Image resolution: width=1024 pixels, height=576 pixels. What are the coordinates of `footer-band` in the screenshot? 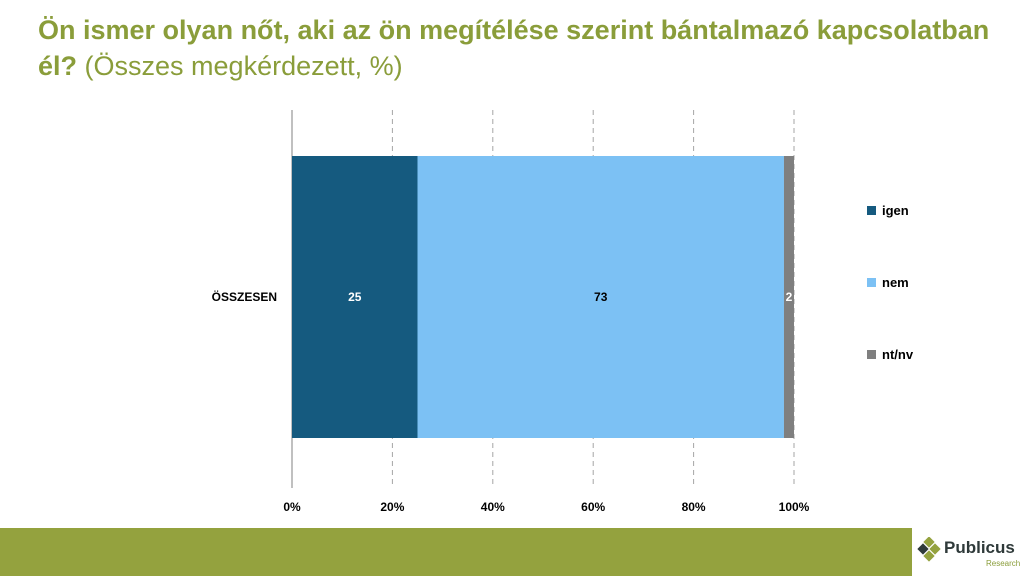 It's located at (512, 552).